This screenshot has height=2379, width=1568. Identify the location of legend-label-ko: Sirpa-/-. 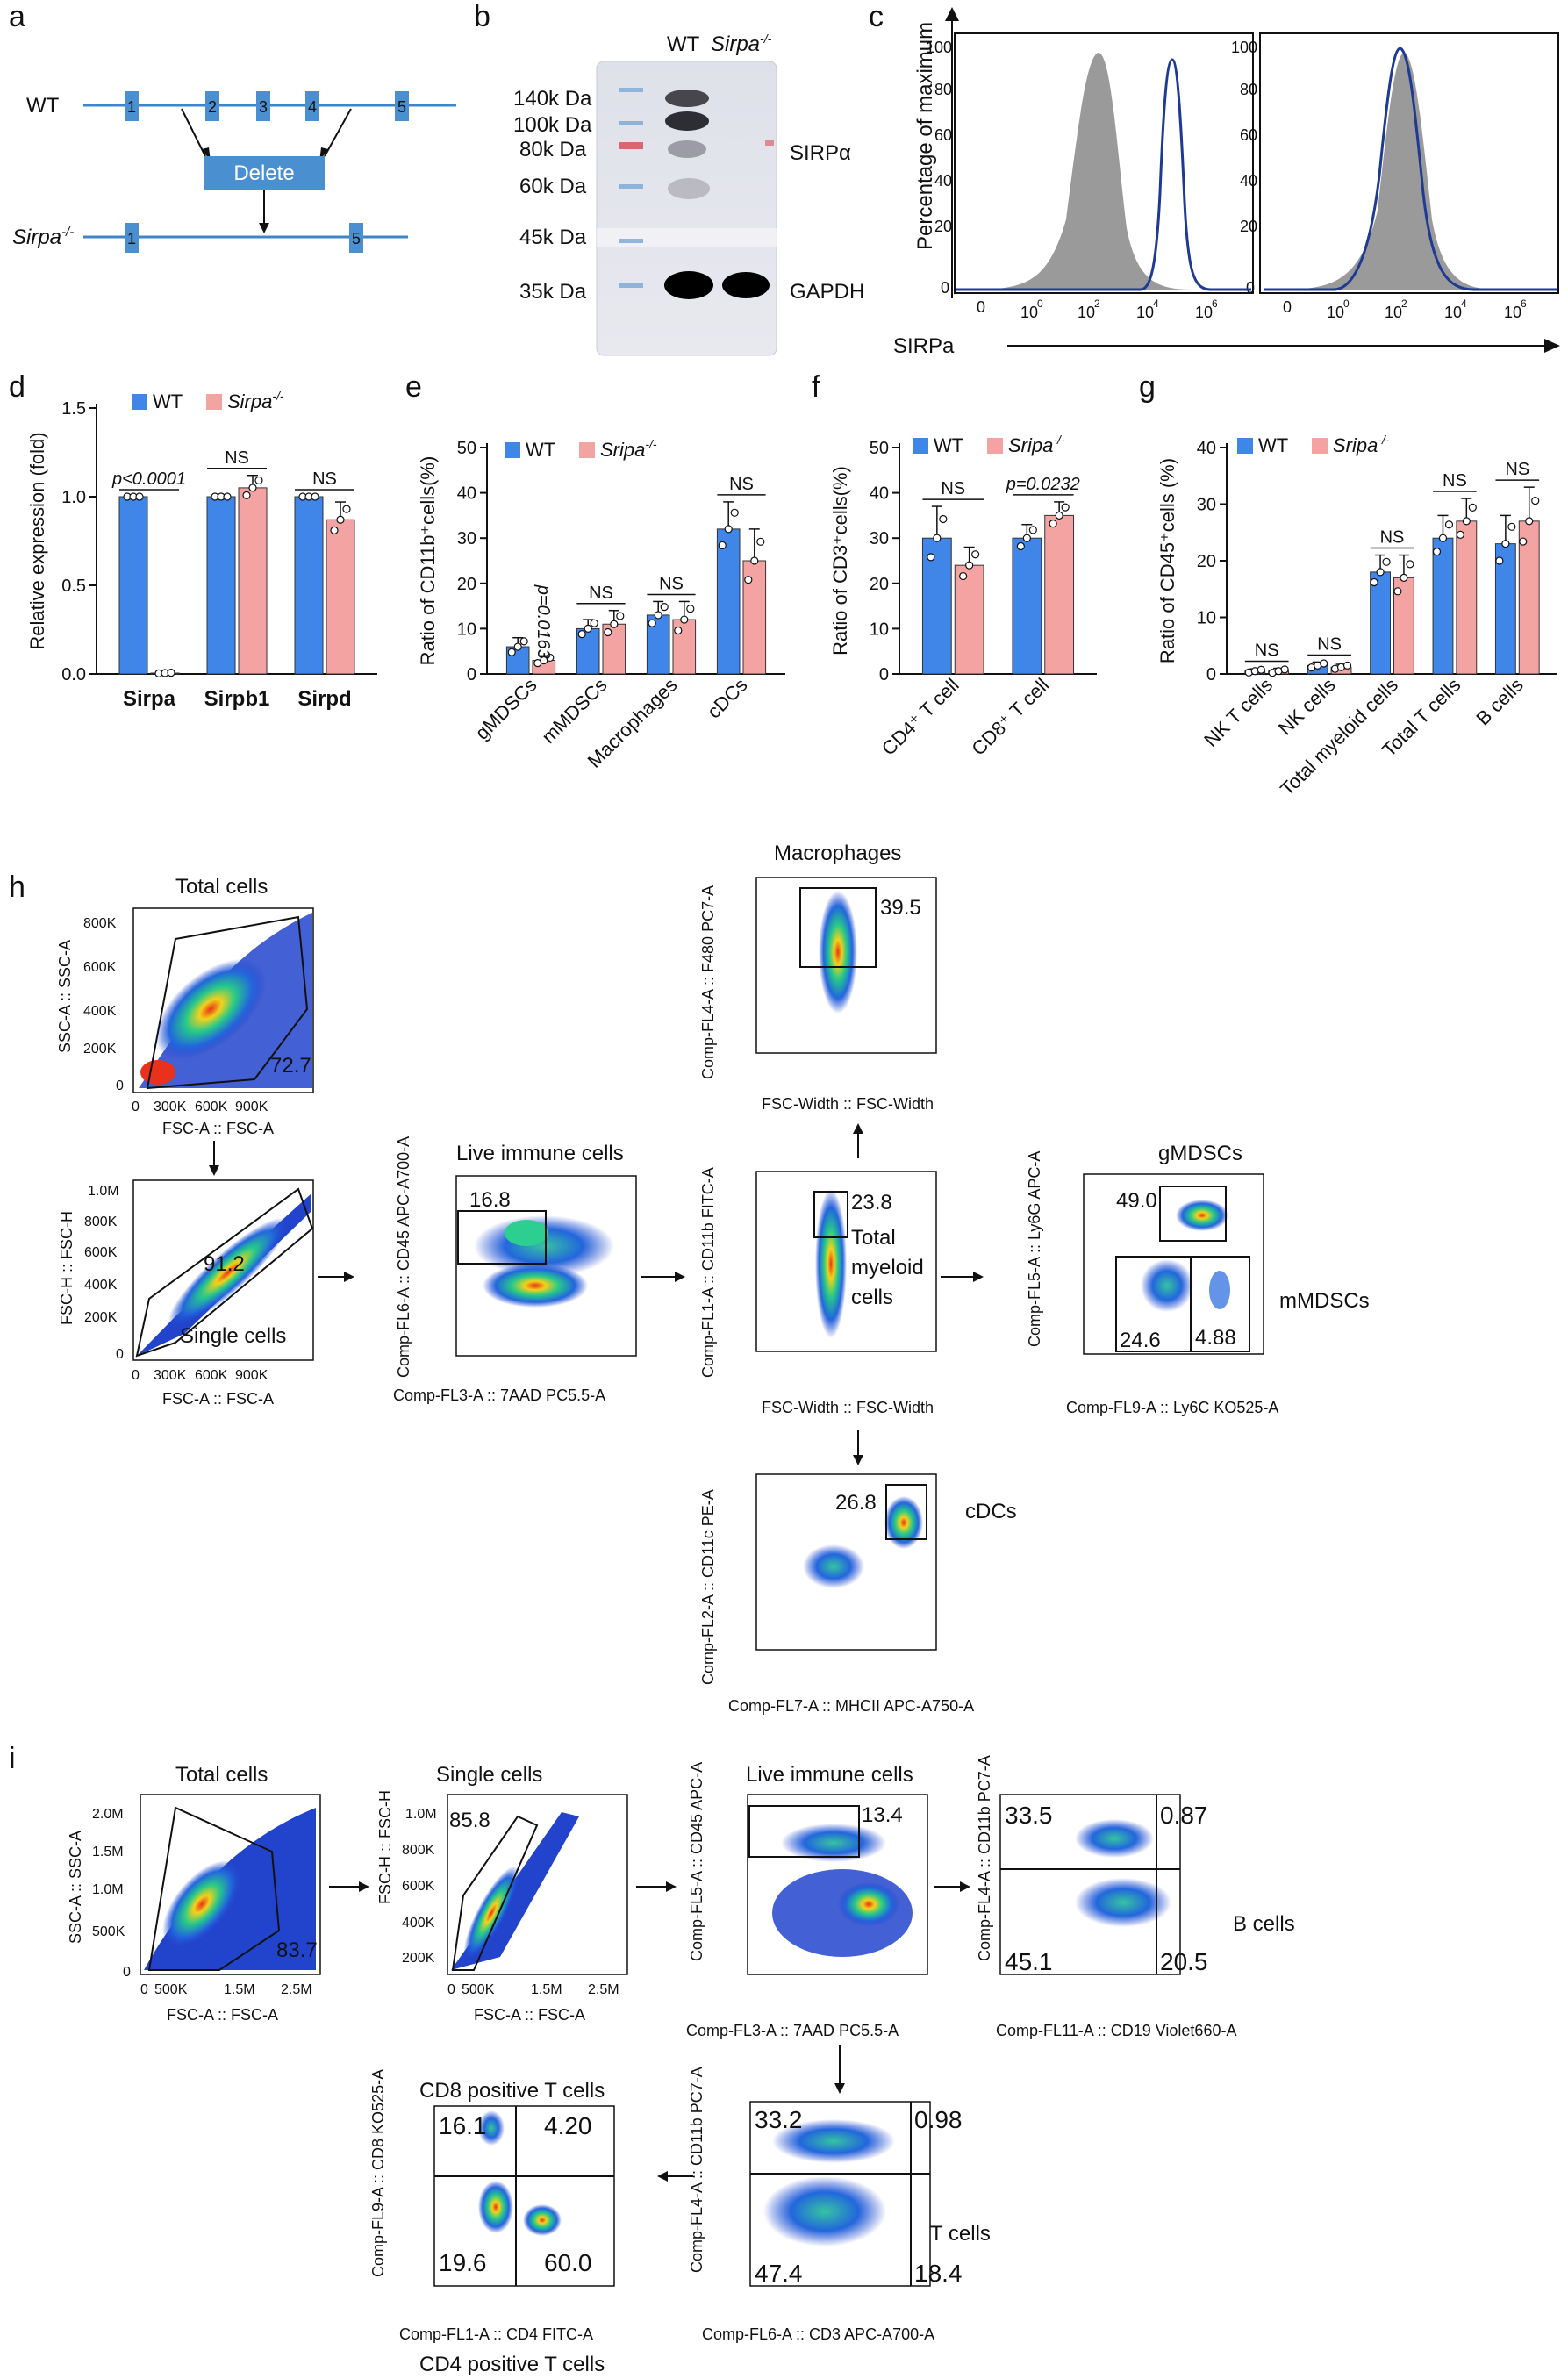
(255, 400).